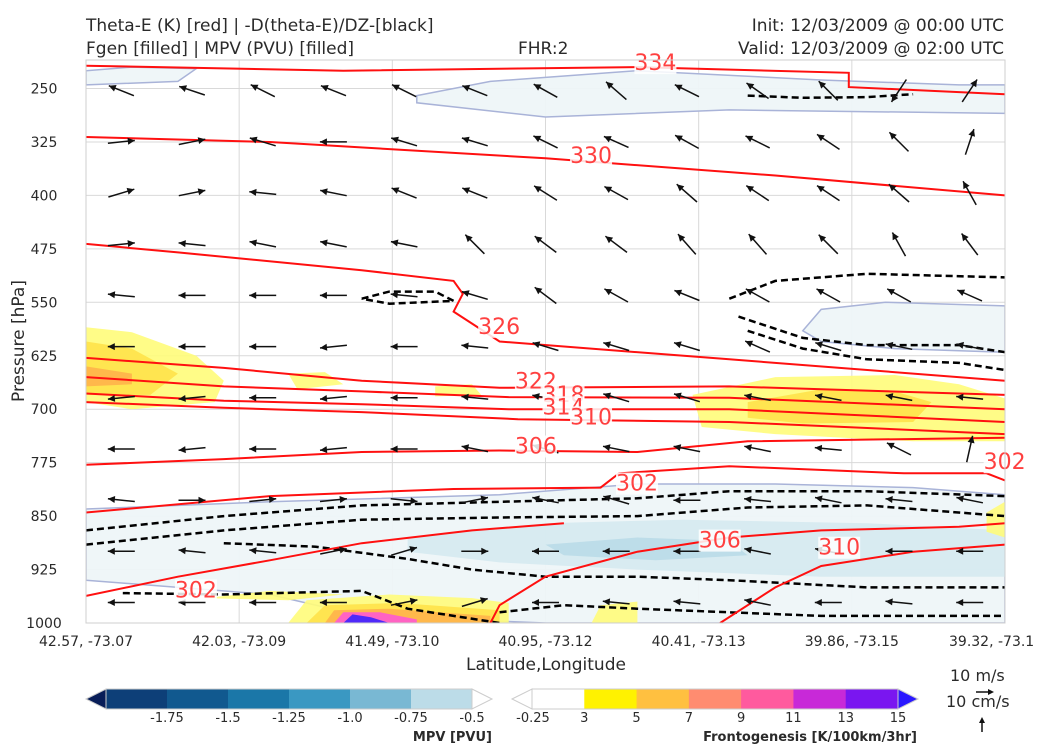 The image size is (1050, 750). I want to click on wind-vector-r8-c3, so click(333, 499).